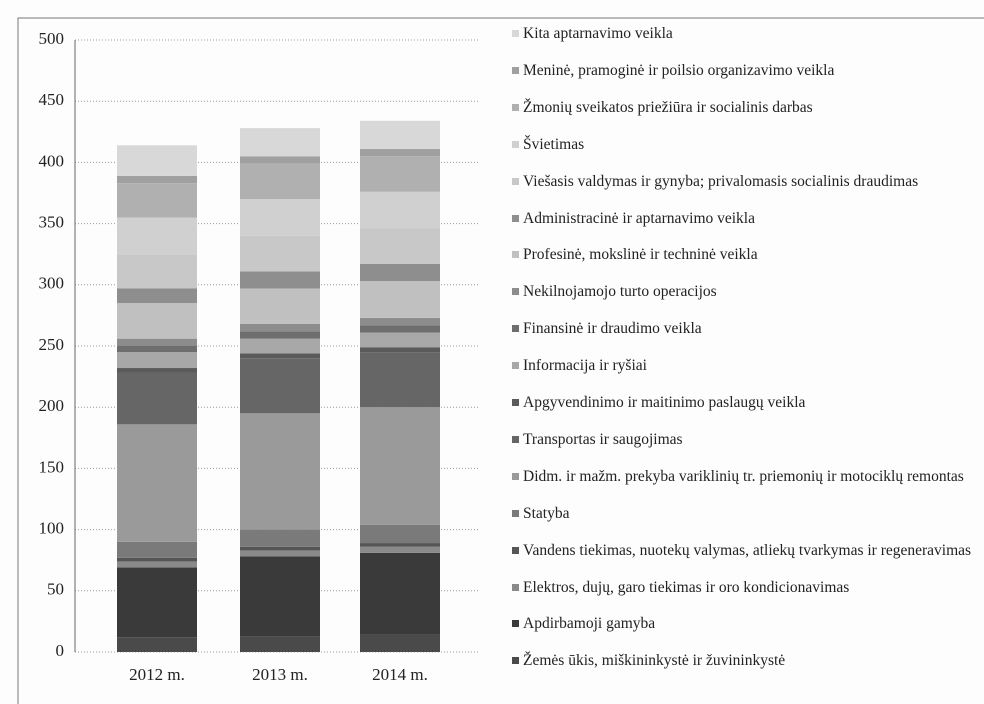 The width and height of the screenshot is (984, 704). I want to click on legend-item: Kita aptarnavimo veikla, so click(744, 33).